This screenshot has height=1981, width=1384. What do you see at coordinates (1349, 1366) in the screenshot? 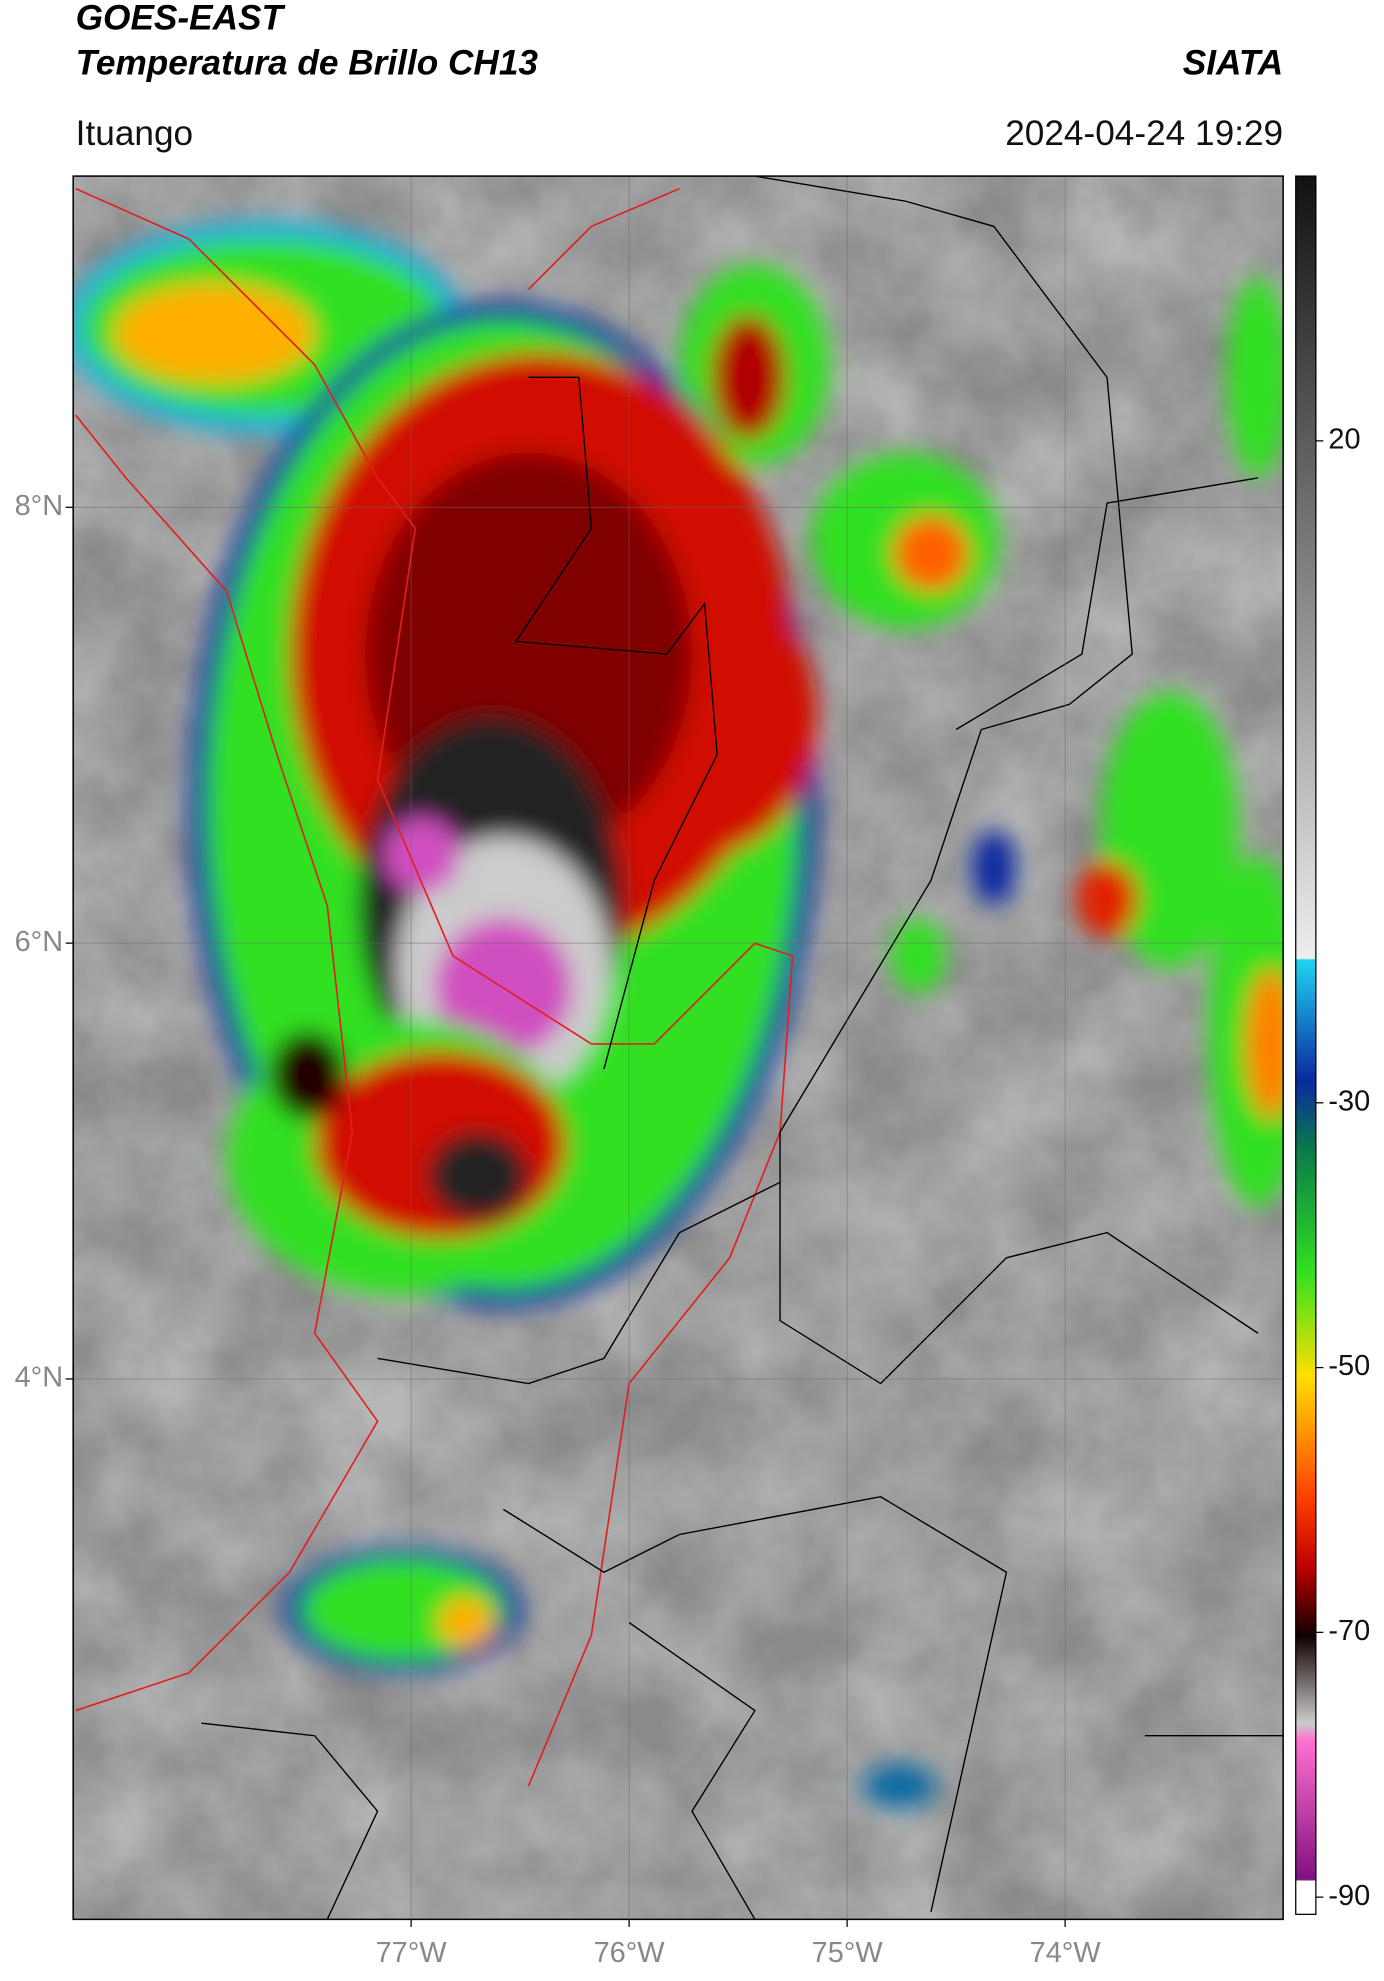
I see `colorbar-tick-label: -50` at bounding box center [1349, 1366].